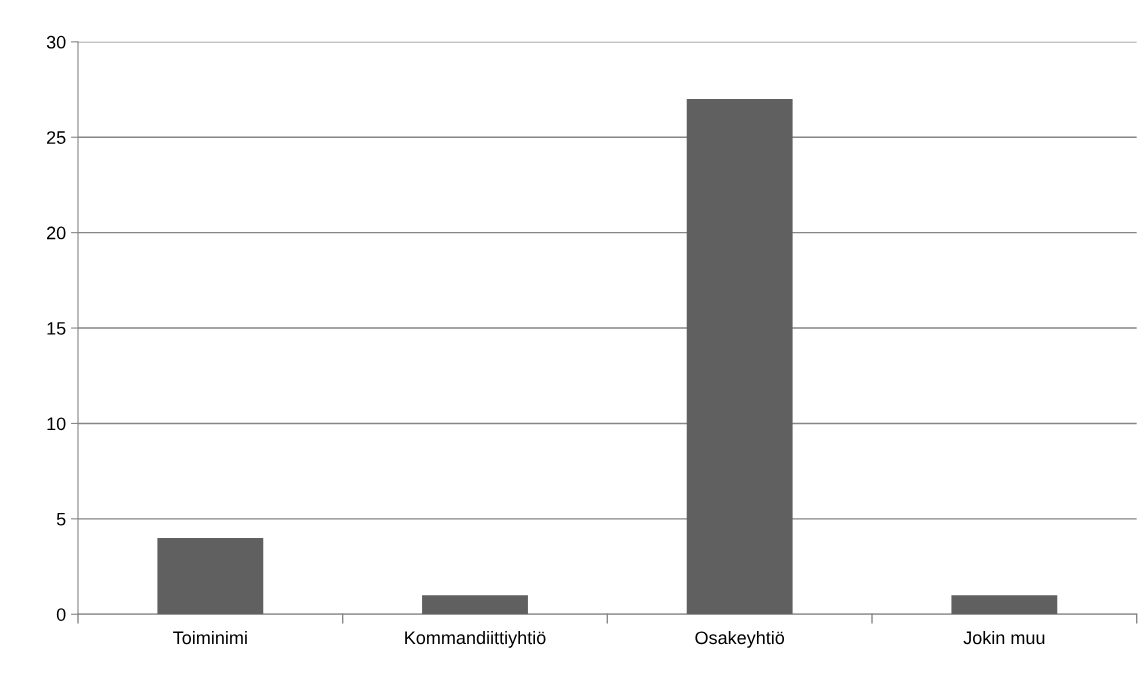  What do you see at coordinates (475, 639) in the screenshot?
I see `x-tick-label: Kommandiittiyhtiö` at bounding box center [475, 639].